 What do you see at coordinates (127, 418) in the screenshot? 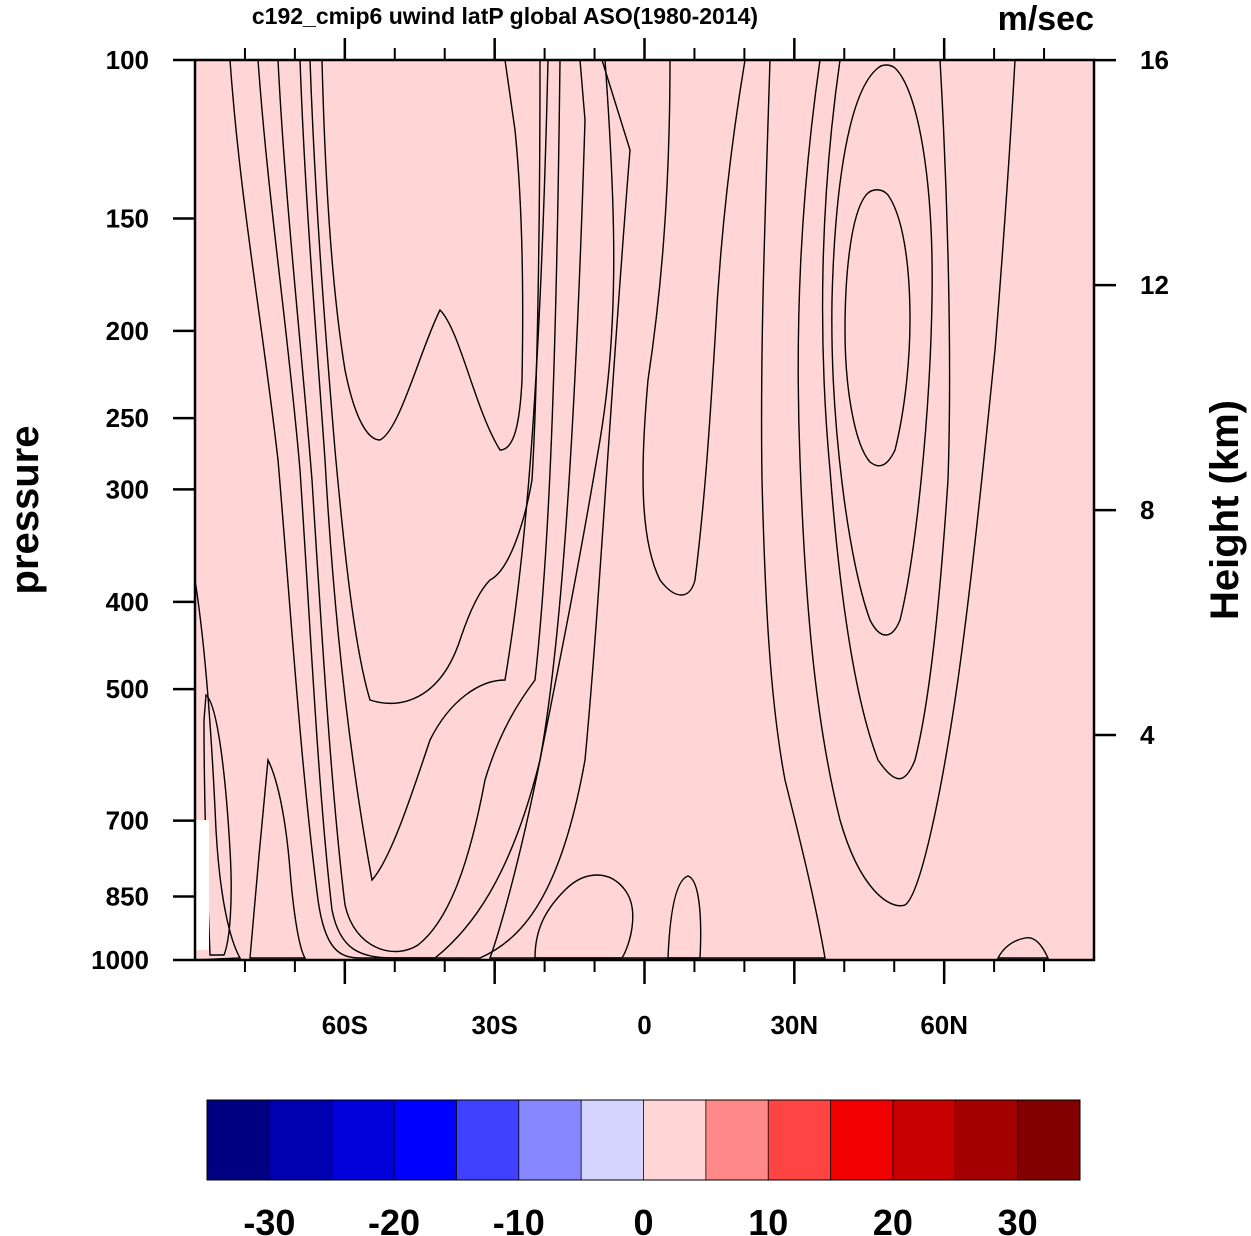
I see `y-tick-label: 250` at bounding box center [127, 418].